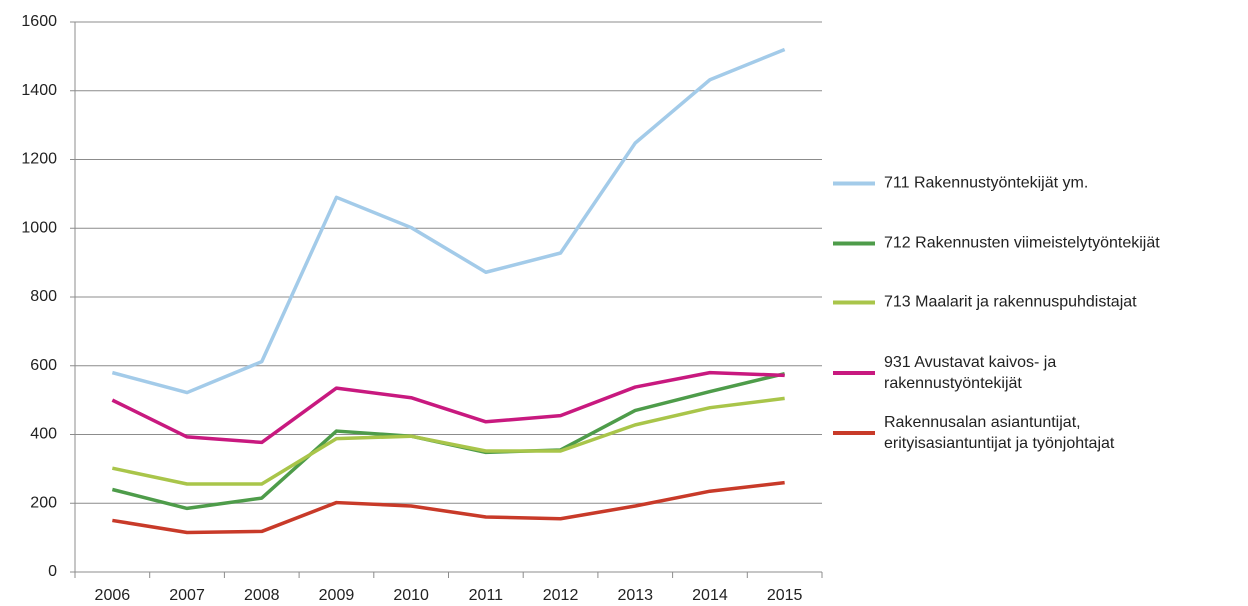 The height and width of the screenshot is (606, 1248). What do you see at coordinates (39, 90) in the screenshot?
I see `y-tick-label: 1400` at bounding box center [39, 90].